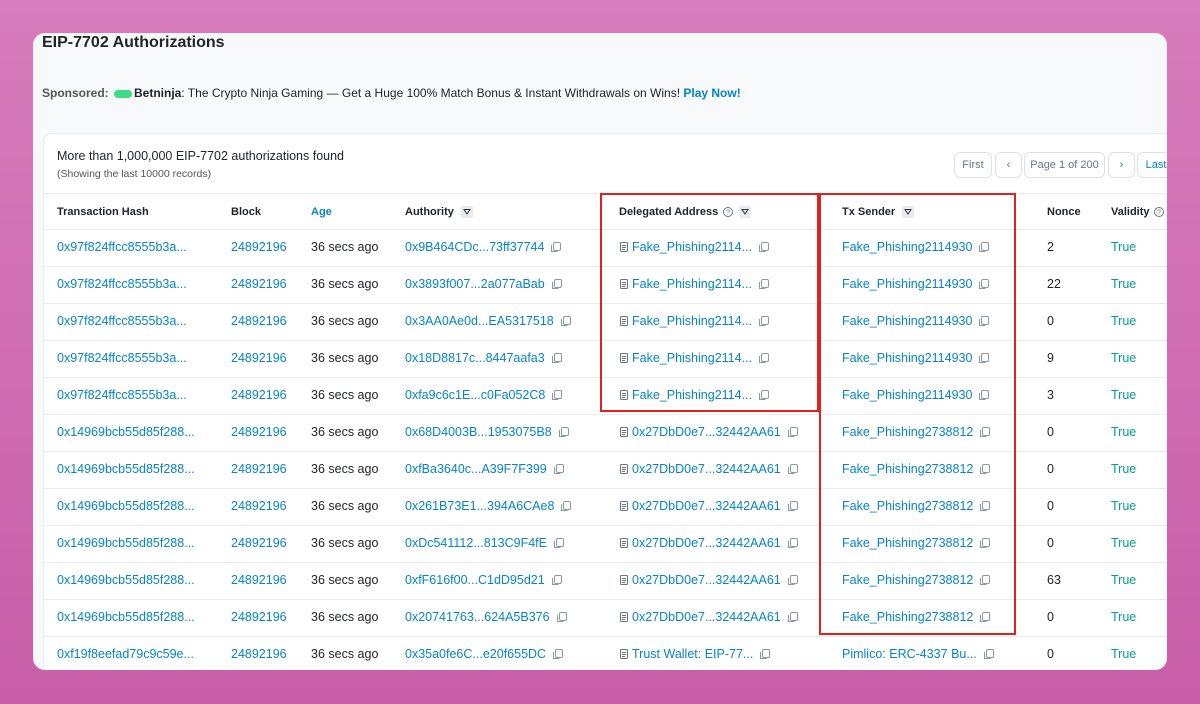 The height and width of the screenshot is (704, 1200). What do you see at coordinates (158, 93) in the screenshot?
I see `sponsored-brand: Betninja` at bounding box center [158, 93].